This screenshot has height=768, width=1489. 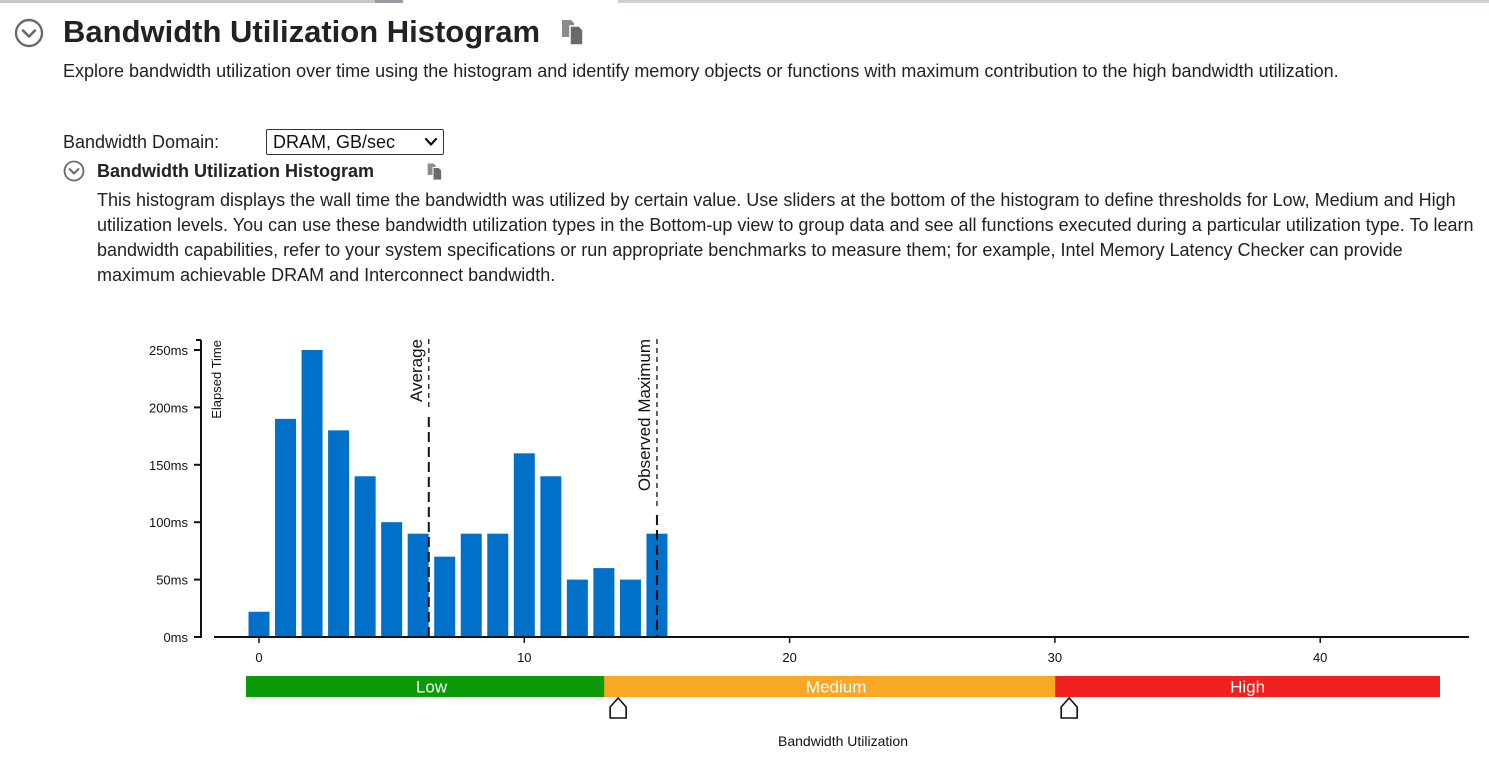 I want to click on y-tick-label: 200ms, so click(x=169, y=407).